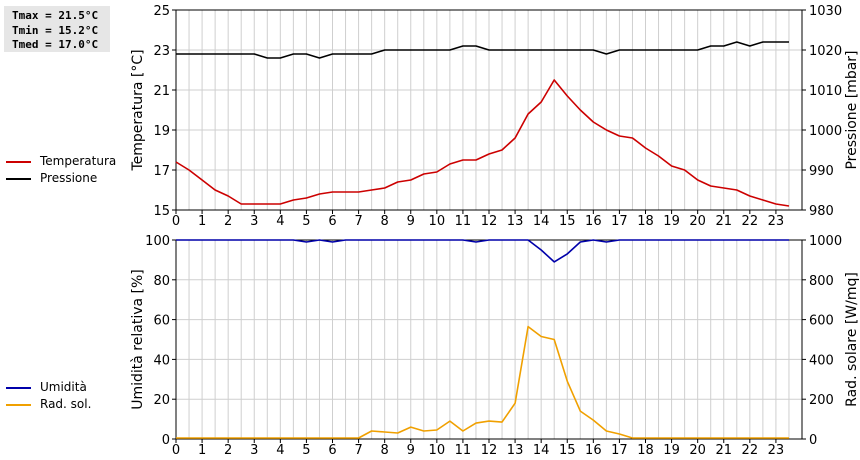 This screenshot has width=860, height=460. I want to click on bottom-right-tick-label: 1000, so click(825, 241).